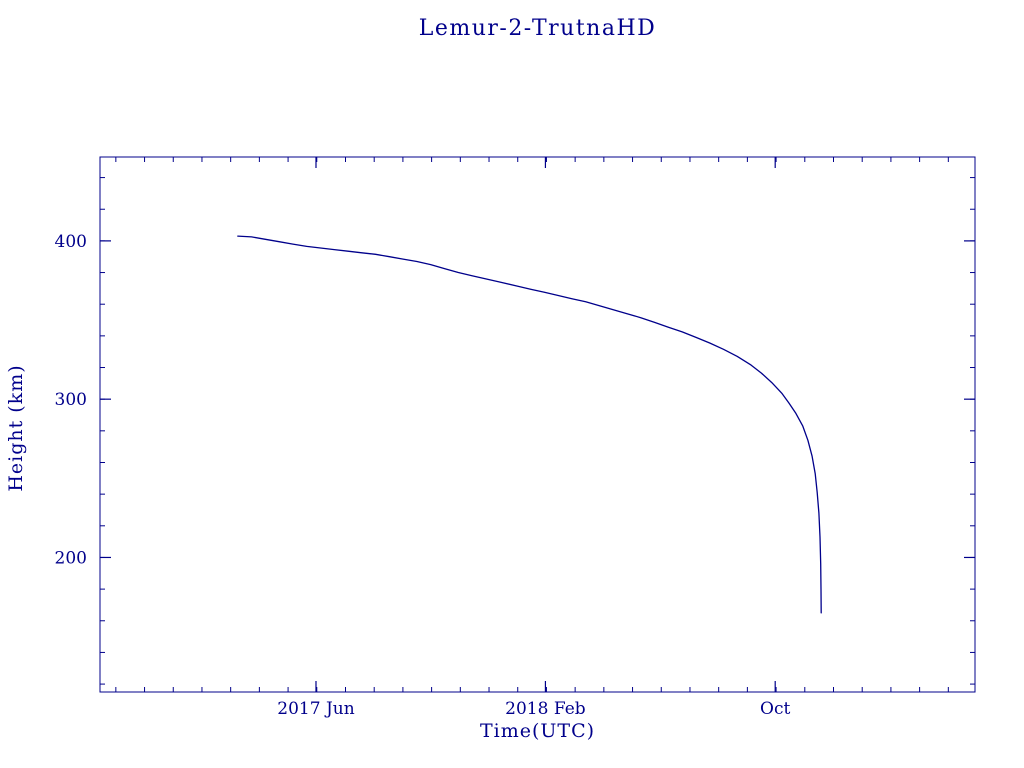  Describe the element at coordinates (537, 731) in the screenshot. I see `x-axis-label: Time(UTC)` at that location.